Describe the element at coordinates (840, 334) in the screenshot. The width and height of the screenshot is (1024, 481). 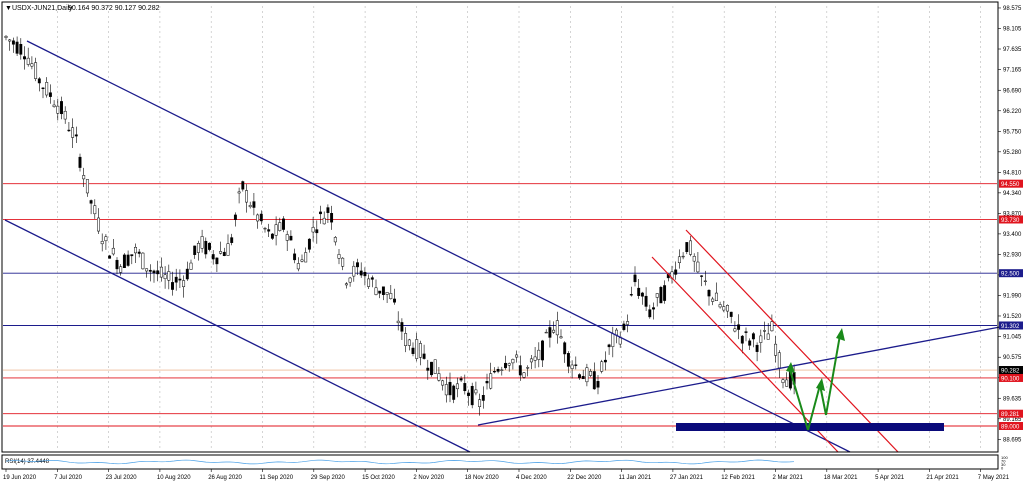
I see `arrowhead-icon` at that location.